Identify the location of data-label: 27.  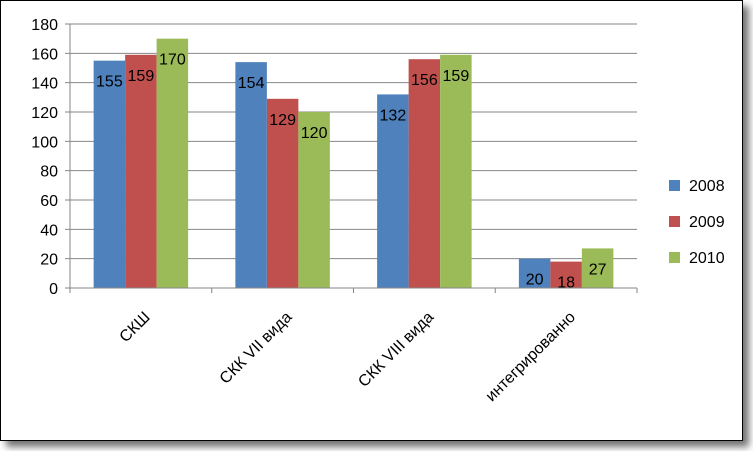
(598, 269).